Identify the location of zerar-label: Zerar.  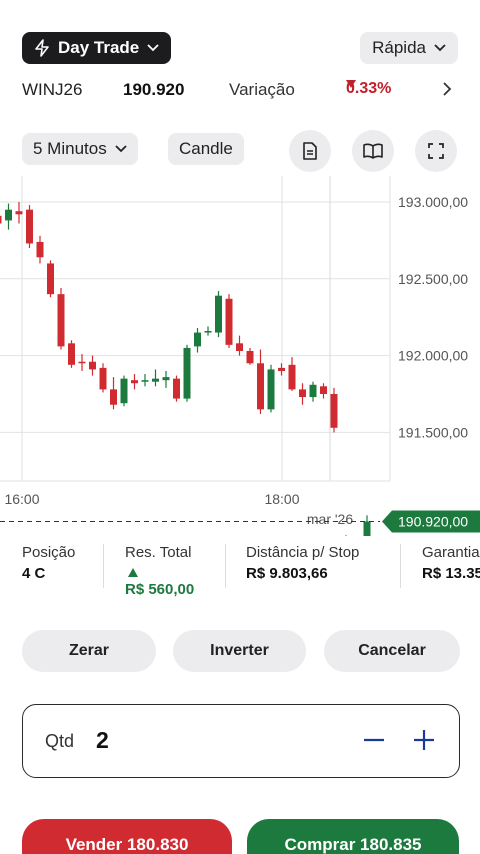
(89, 650).